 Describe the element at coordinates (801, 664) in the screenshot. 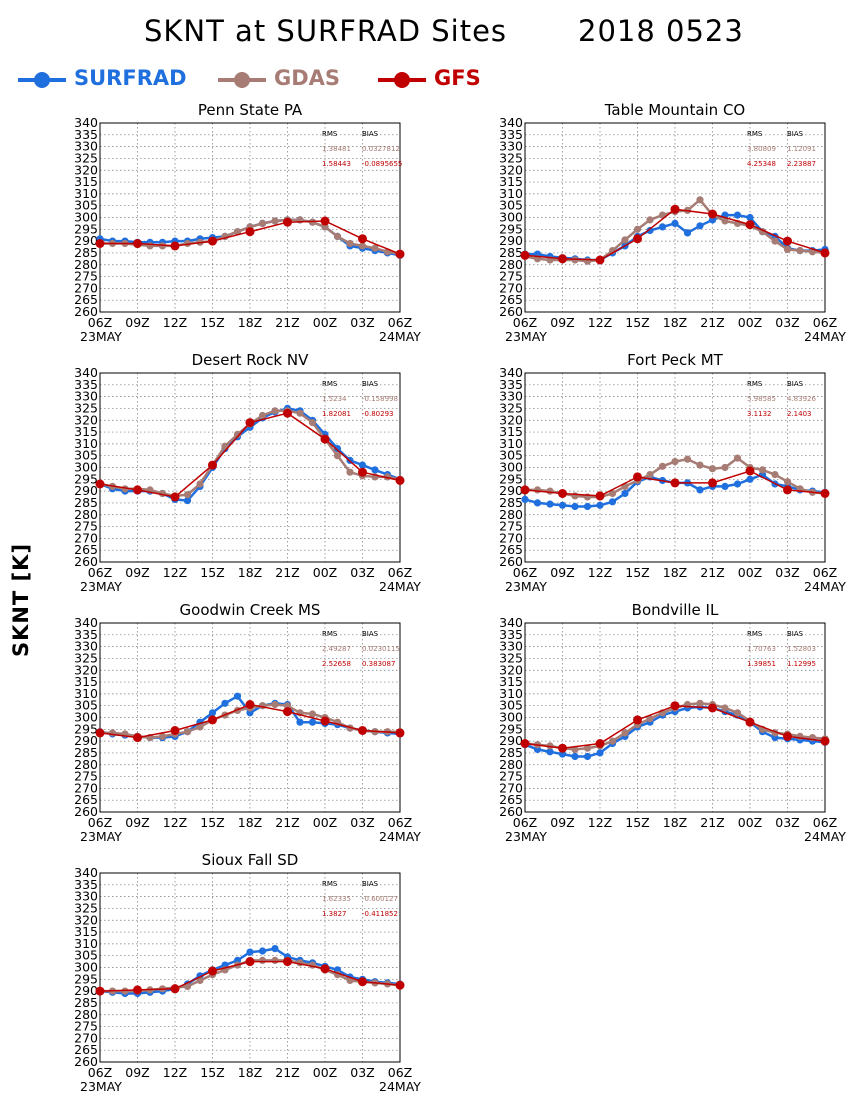

I see `stats-bias-value: 1.12995` at that location.